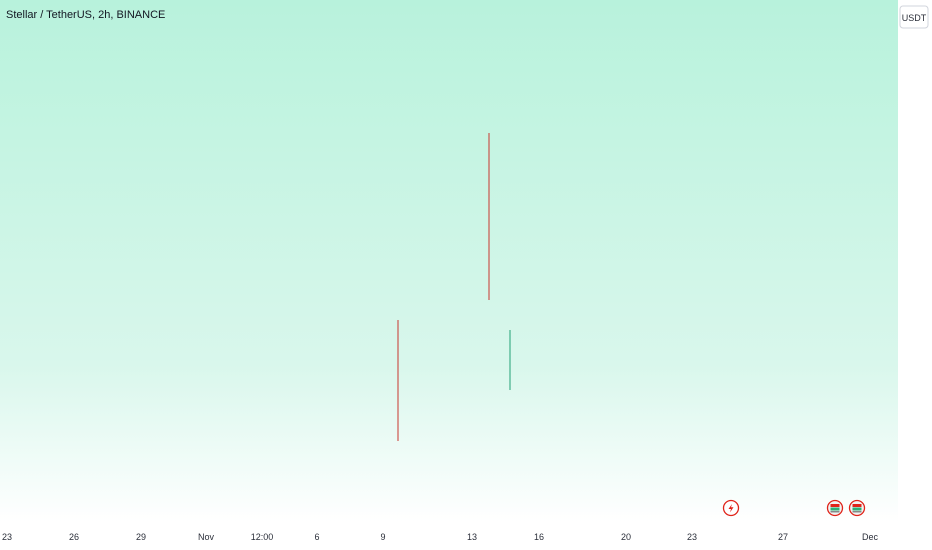  What do you see at coordinates (454, 287) in the screenshot?
I see `candles-group` at bounding box center [454, 287].